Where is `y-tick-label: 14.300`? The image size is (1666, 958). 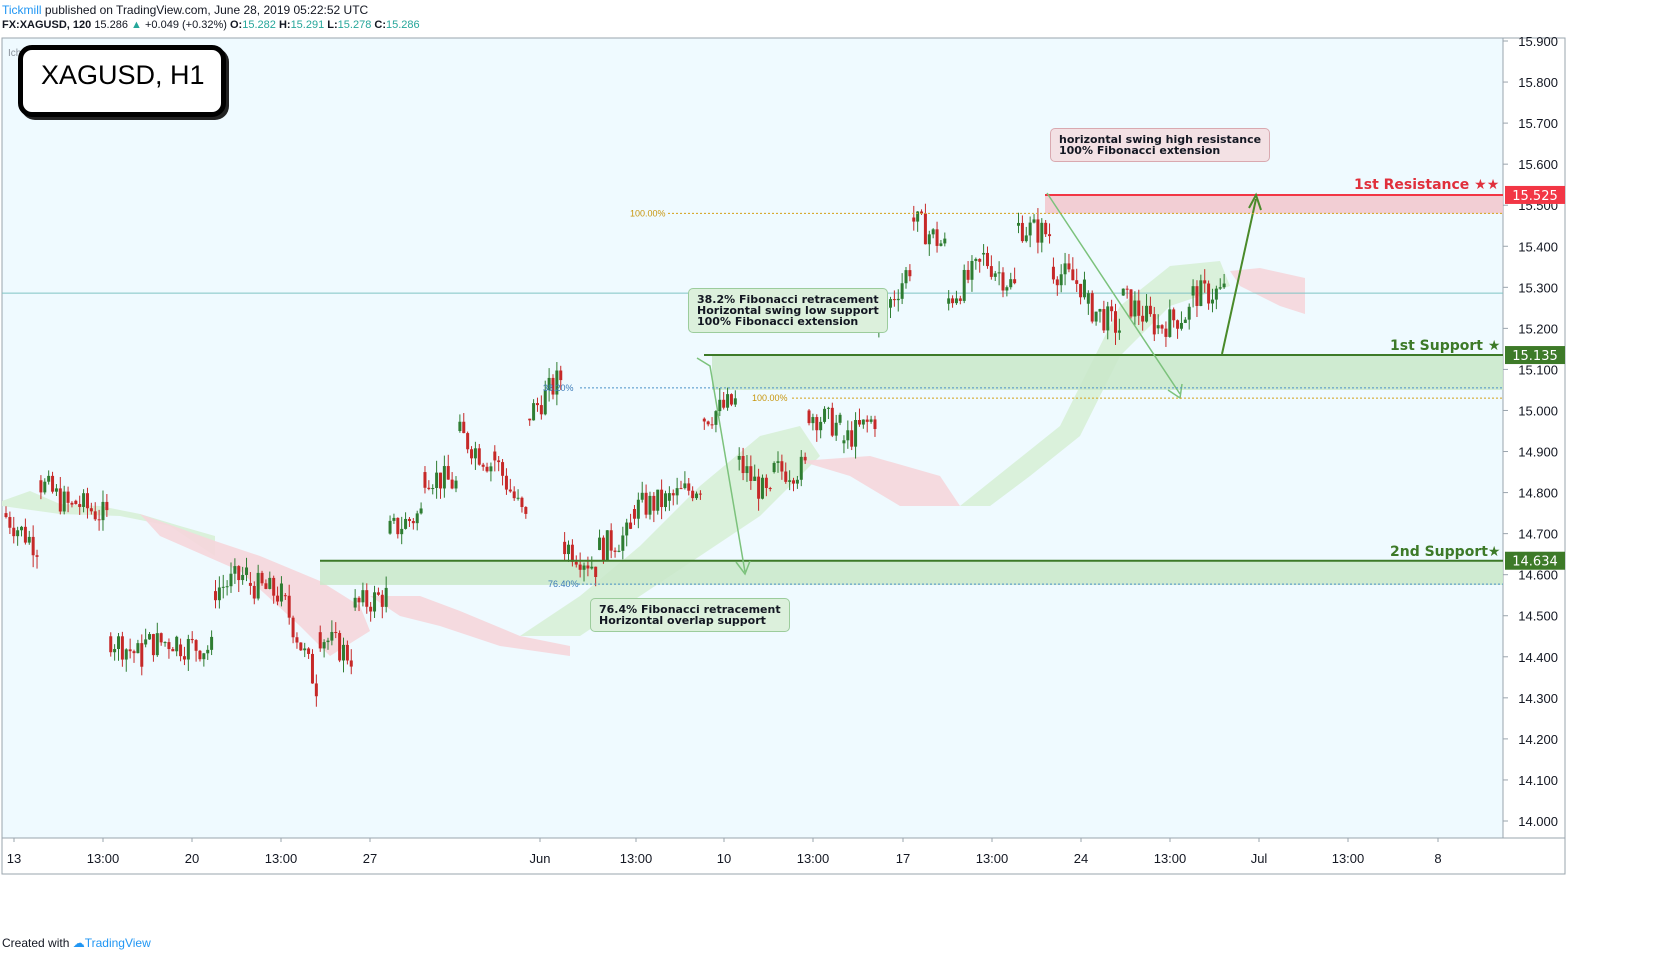
y-tick-label: 14.300 is located at coordinates (1538, 698).